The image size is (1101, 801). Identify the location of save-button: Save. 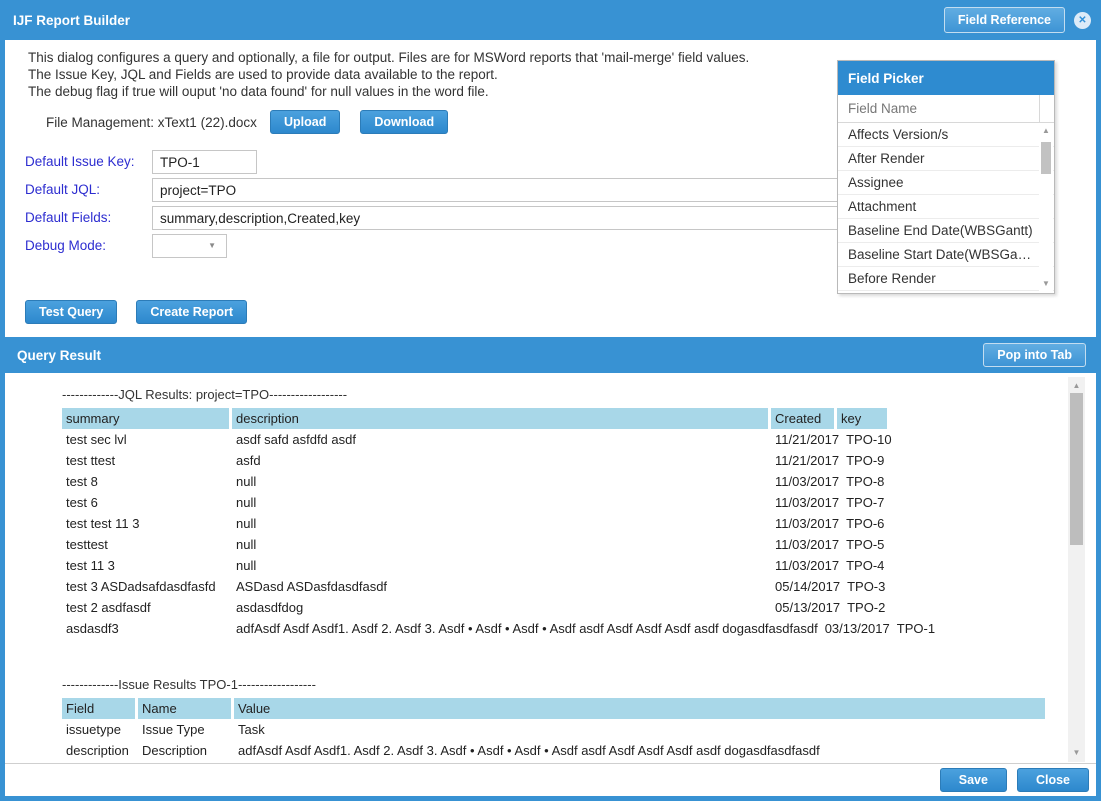
(973, 780).